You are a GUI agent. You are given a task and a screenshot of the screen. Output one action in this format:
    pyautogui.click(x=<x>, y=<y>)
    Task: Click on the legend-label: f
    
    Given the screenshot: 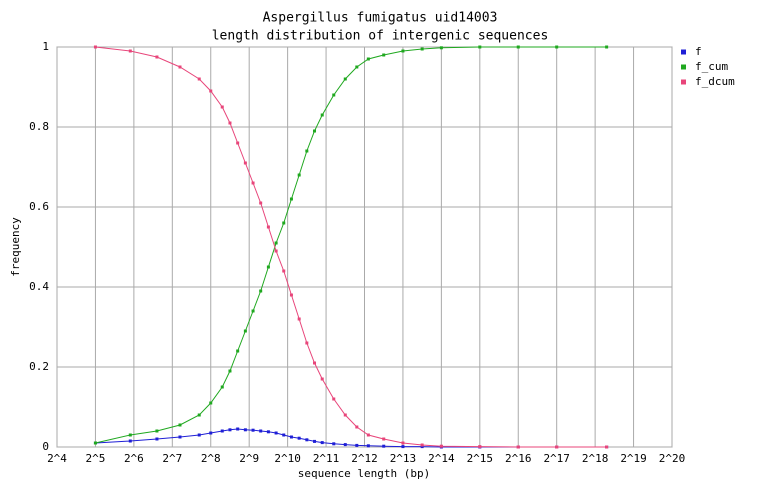 What is the action you would take?
    pyautogui.click(x=698, y=51)
    